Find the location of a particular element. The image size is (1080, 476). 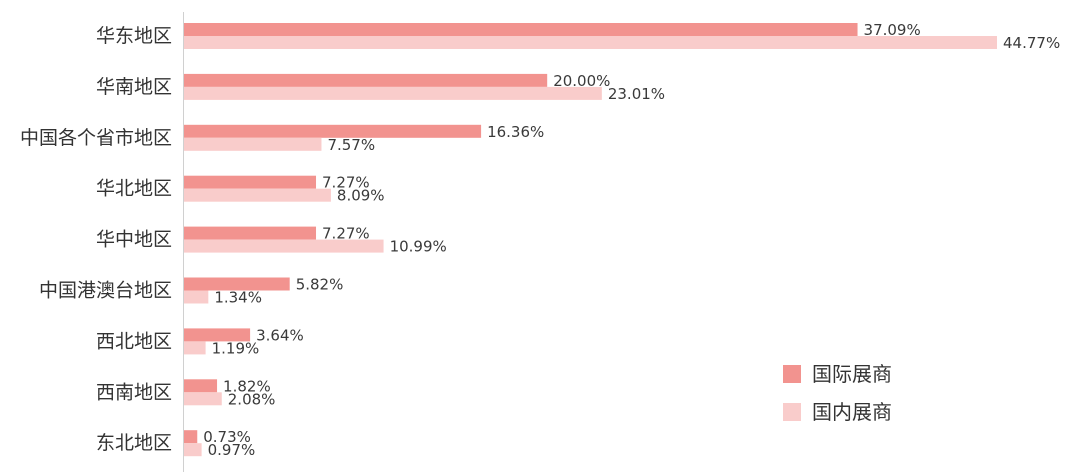

data-label: 10.99% is located at coordinates (418, 247).